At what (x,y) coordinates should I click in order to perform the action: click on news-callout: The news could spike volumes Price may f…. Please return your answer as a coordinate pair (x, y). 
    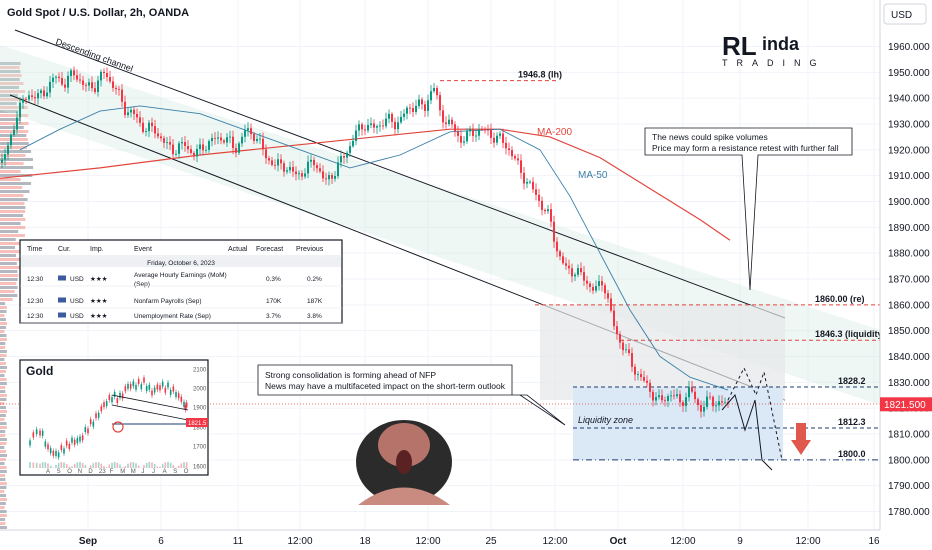
    Looking at the image, I should click on (748, 209).